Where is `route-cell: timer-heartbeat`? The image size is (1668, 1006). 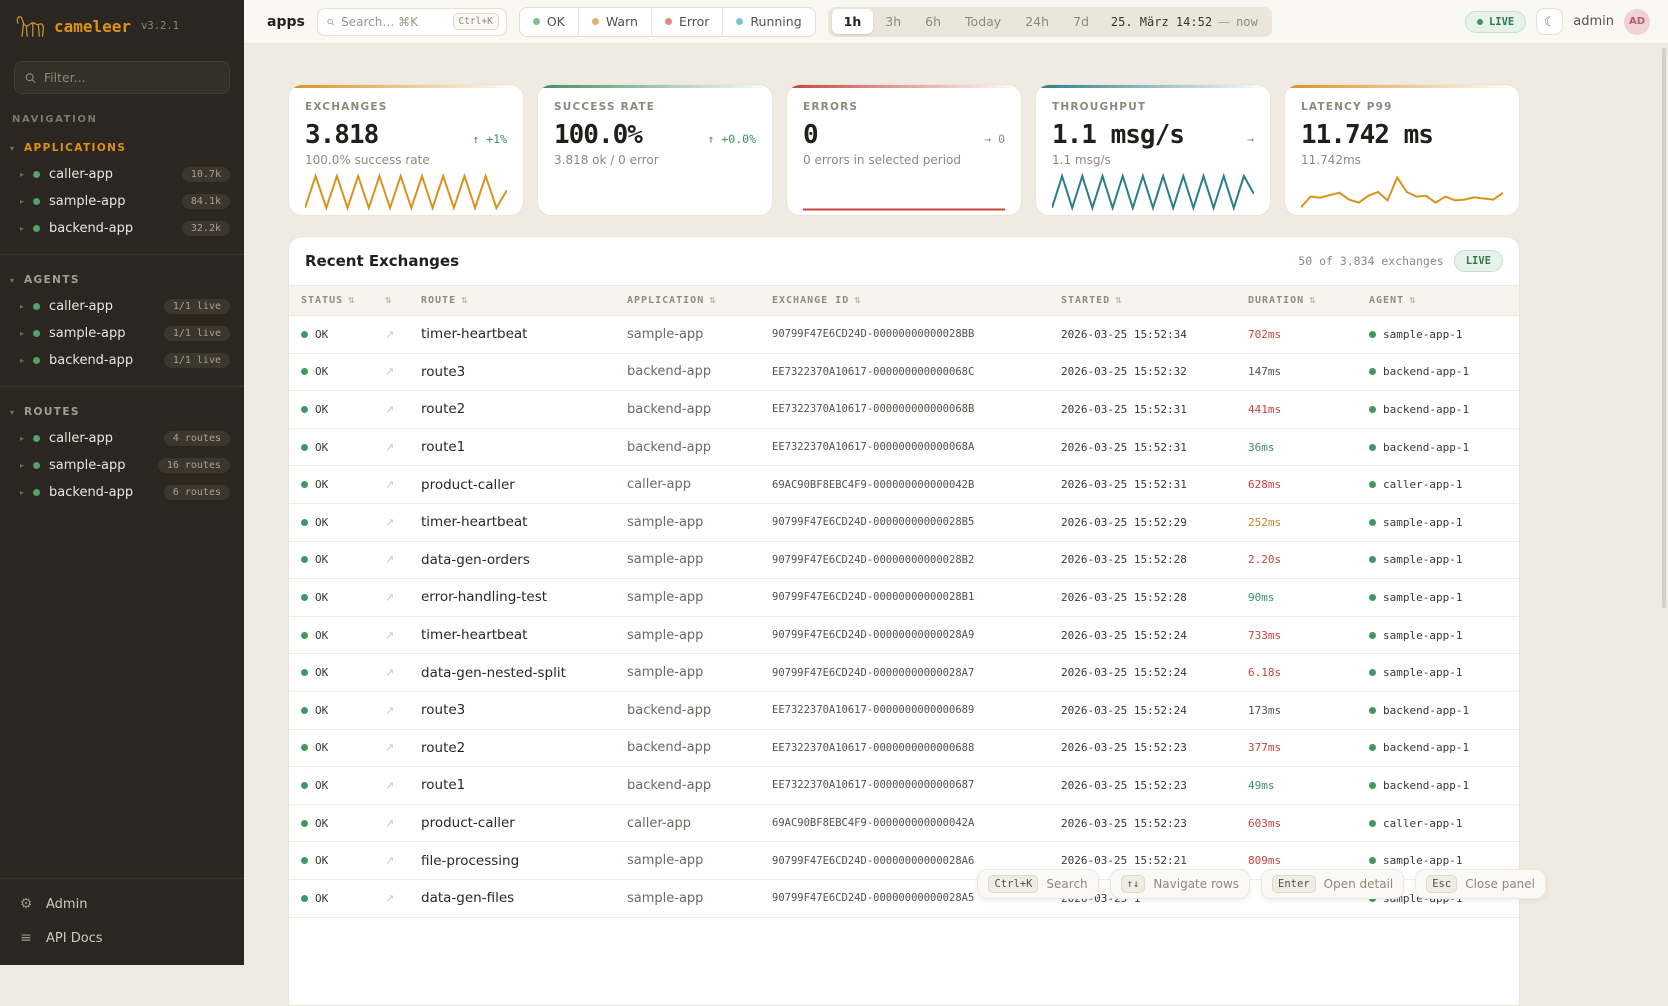 route-cell: timer-heartbeat is located at coordinates (524, 334).